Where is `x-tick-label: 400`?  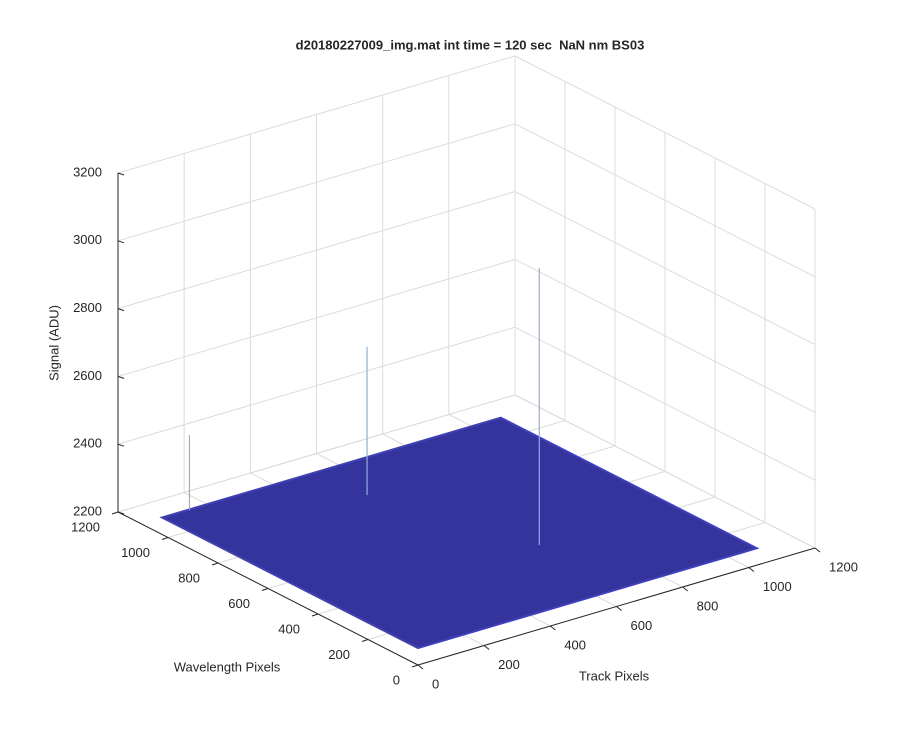
x-tick-label: 400 is located at coordinates (575, 644).